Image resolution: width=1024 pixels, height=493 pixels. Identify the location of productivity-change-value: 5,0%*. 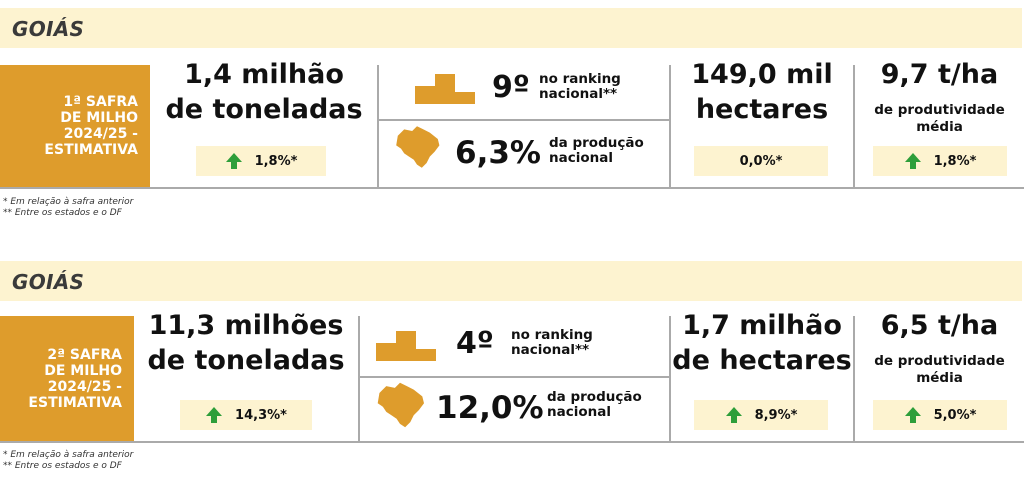
(955, 415).